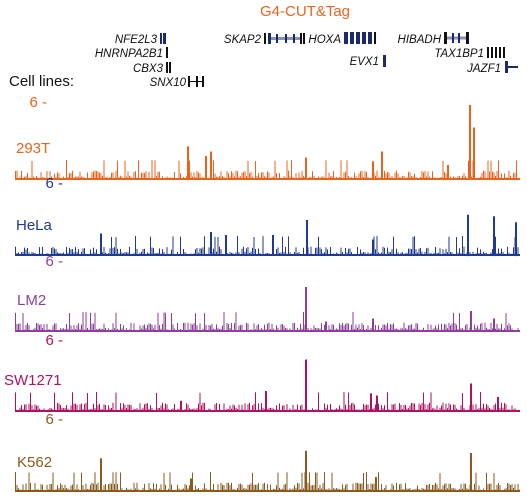 The image size is (527, 500). What do you see at coordinates (33, 380) in the screenshot?
I see `track-label-sw1271: SW1271` at bounding box center [33, 380].